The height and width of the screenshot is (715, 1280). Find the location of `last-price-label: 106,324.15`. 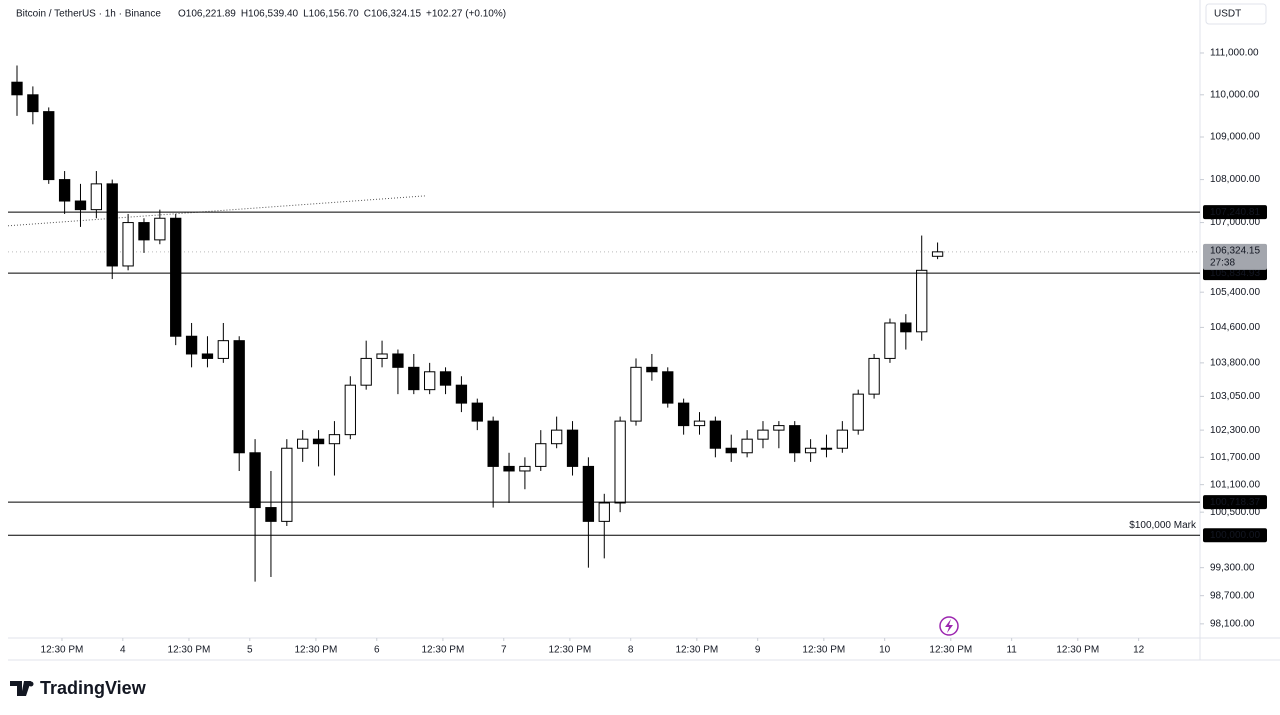

last-price-label: 106,324.15 is located at coordinates (1235, 250).